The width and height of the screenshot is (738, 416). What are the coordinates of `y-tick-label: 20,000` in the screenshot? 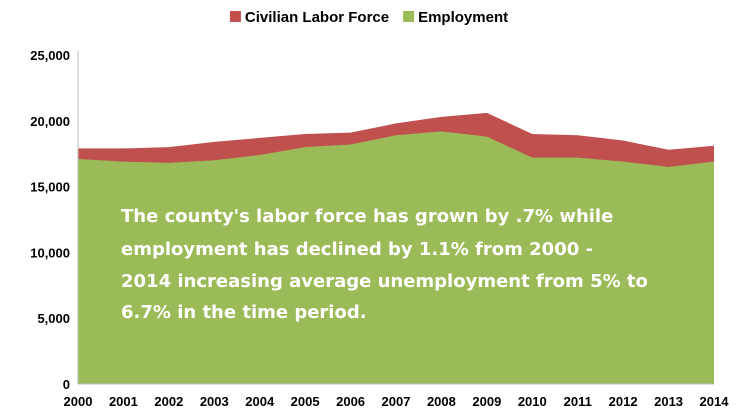 It's located at (50, 121).